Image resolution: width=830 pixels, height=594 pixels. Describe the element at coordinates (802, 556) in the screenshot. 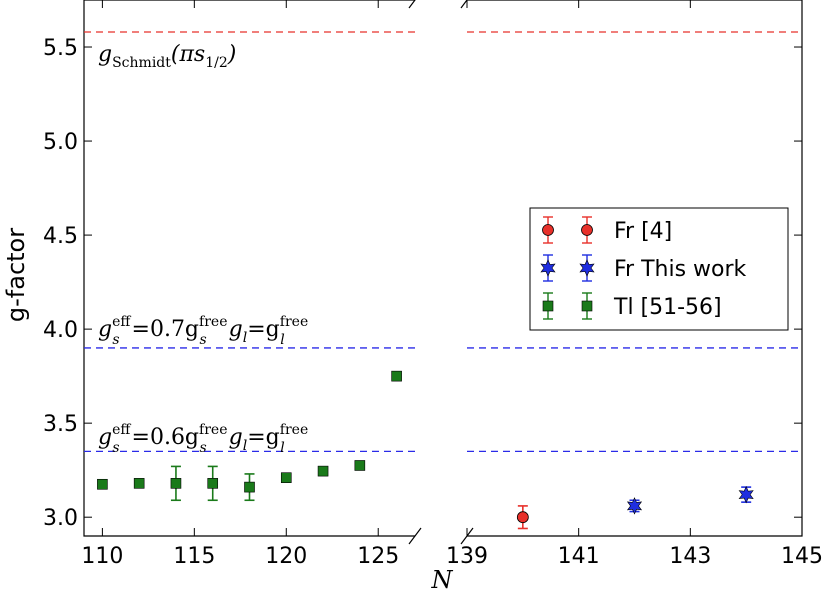

I see `x-tick-label: 145` at that location.